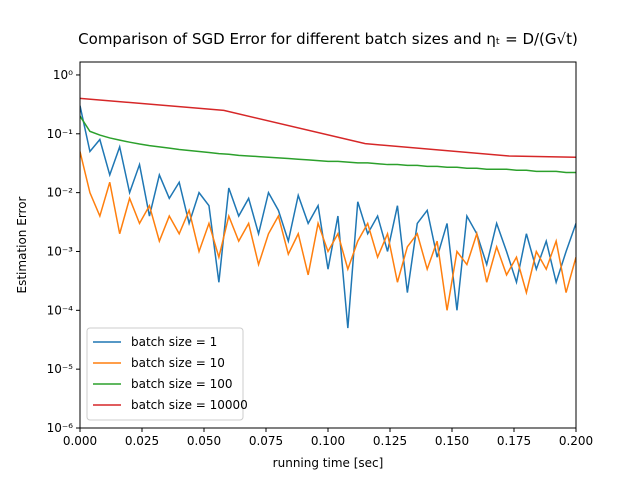  Describe the element at coordinates (514, 441) in the screenshot. I see `x-tick-label: 0.175` at that location.